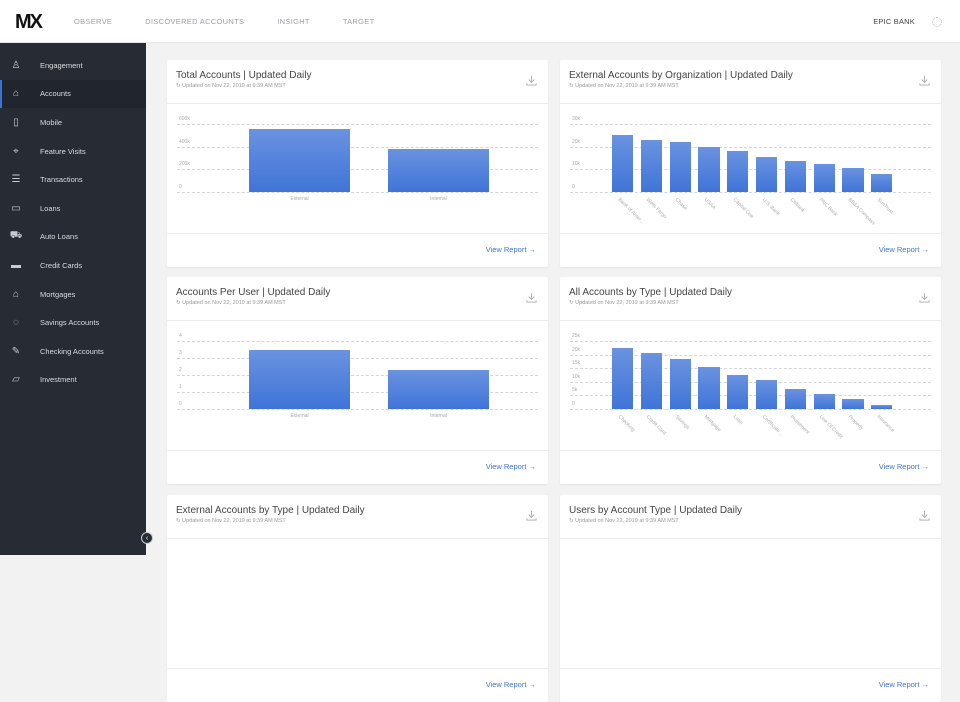 The width and height of the screenshot is (960, 702). Describe the element at coordinates (743, 208) in the screenshot. I see `x-label: Capital One` at that location.